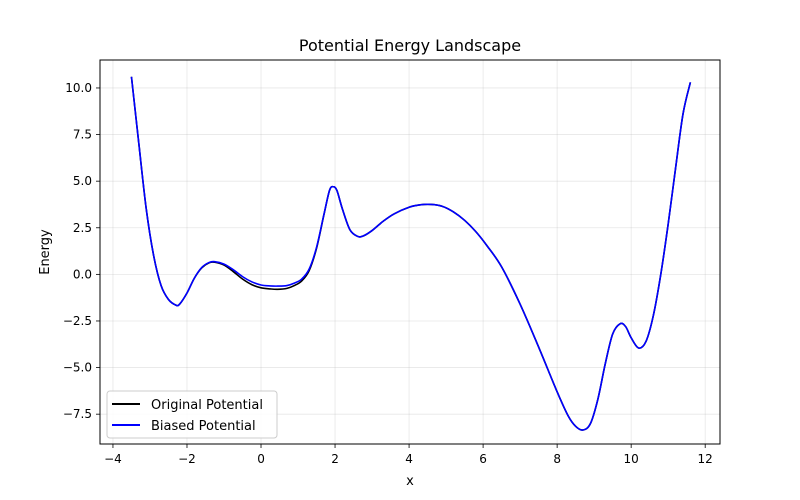 The height and width of the screenshot is (500, 800). I want to click on y-tick-label: 5.0, so click(82, 181).